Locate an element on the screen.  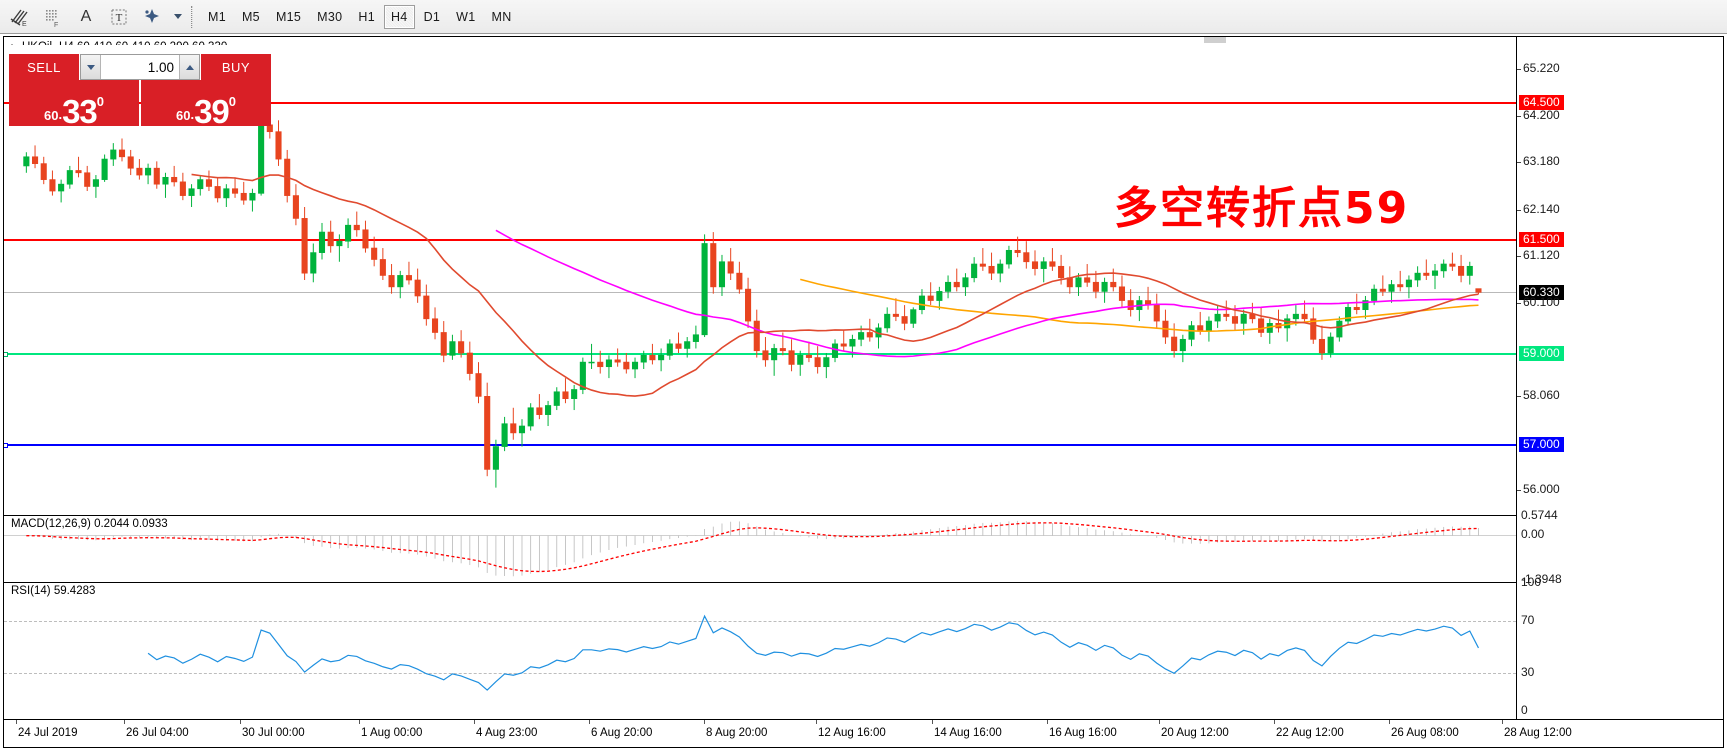
price-tick-label: 56.000 is located at coordinates (1541, 488).